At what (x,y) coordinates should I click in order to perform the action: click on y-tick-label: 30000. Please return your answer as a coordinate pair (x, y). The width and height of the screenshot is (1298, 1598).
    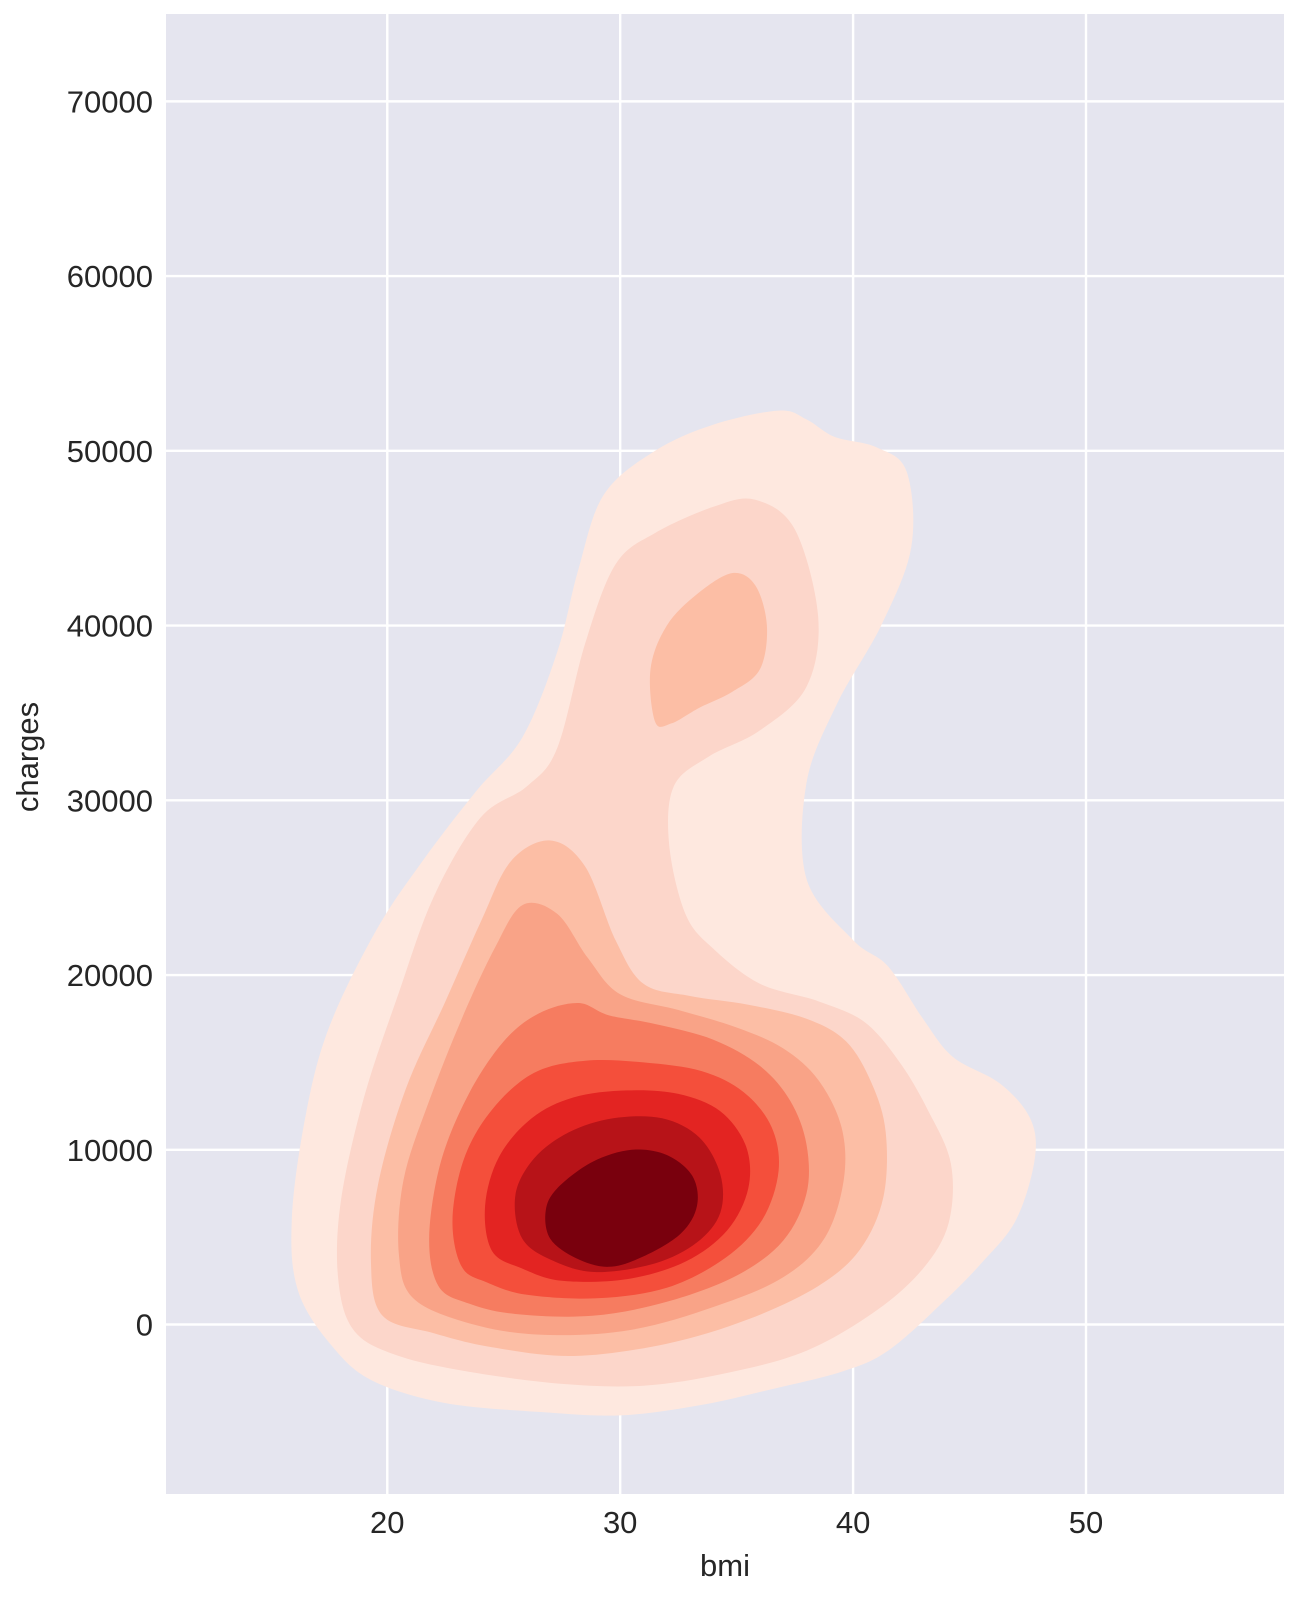
    Looking at the image, I should click on (110, 800).